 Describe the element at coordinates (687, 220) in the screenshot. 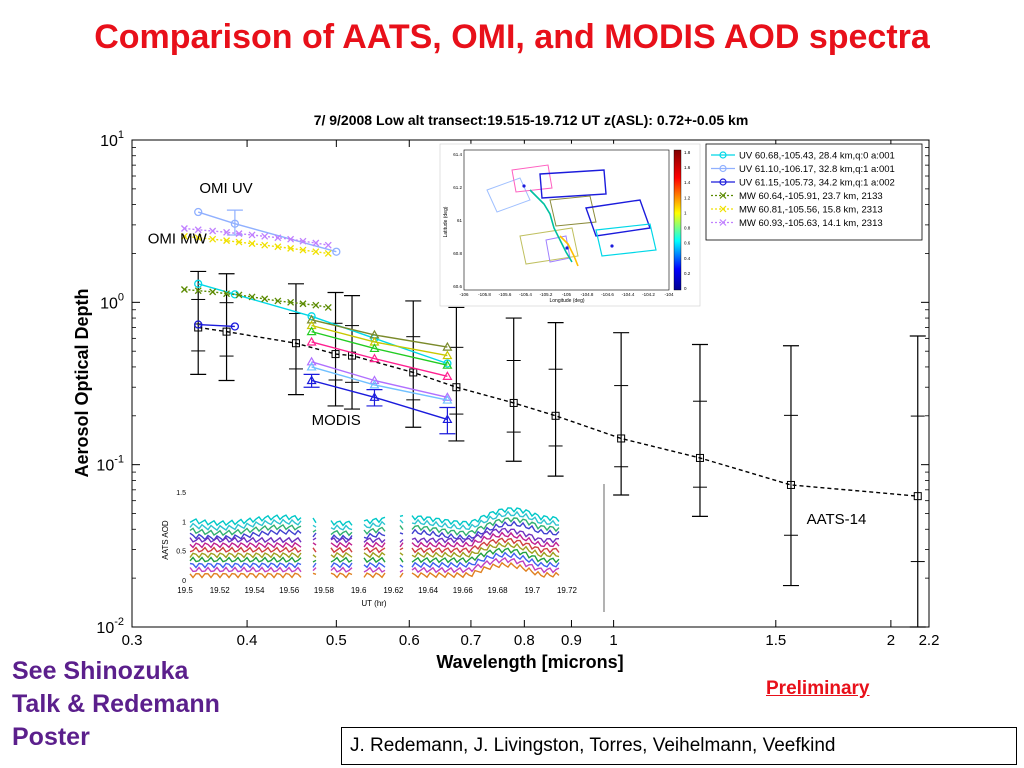

I see `colorbar-ticks: 1.8 1.6 1.4 1.2 1 0.8 0.6 0.4 0.2 0` at that location.